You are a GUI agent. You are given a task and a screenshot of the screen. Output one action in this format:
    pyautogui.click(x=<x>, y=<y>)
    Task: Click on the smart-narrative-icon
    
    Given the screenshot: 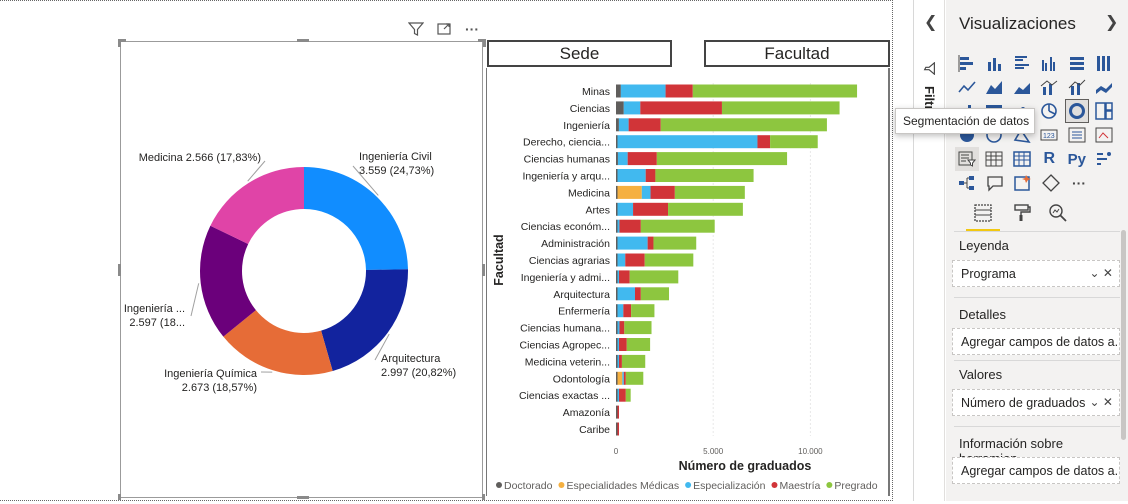 What is the action you would take?
    pyautogui.click(x=1023, y=183)
    